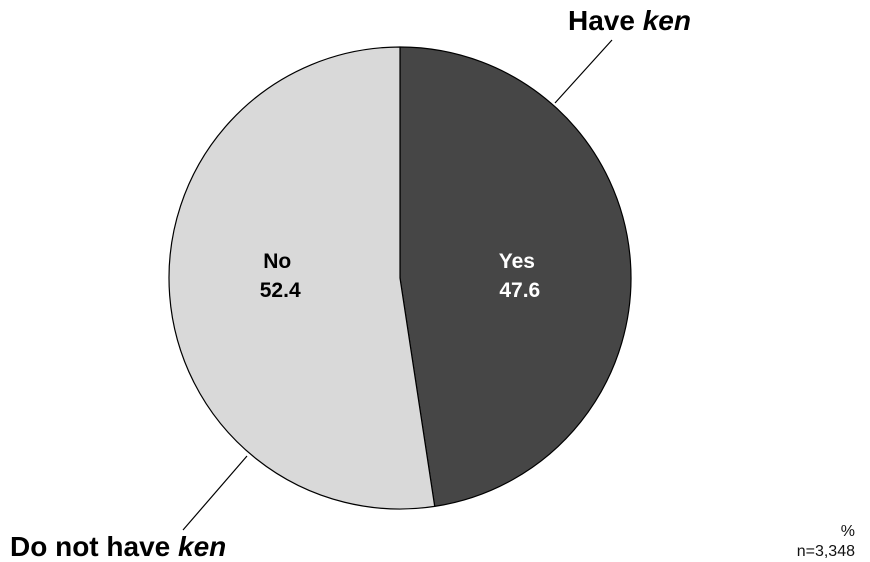 The width and height of the screenshot is (870, 562). Describe the element at coordinates (520, 276) in the screenshot. I see `slice-label-yes: Yes 47.6` at that location.